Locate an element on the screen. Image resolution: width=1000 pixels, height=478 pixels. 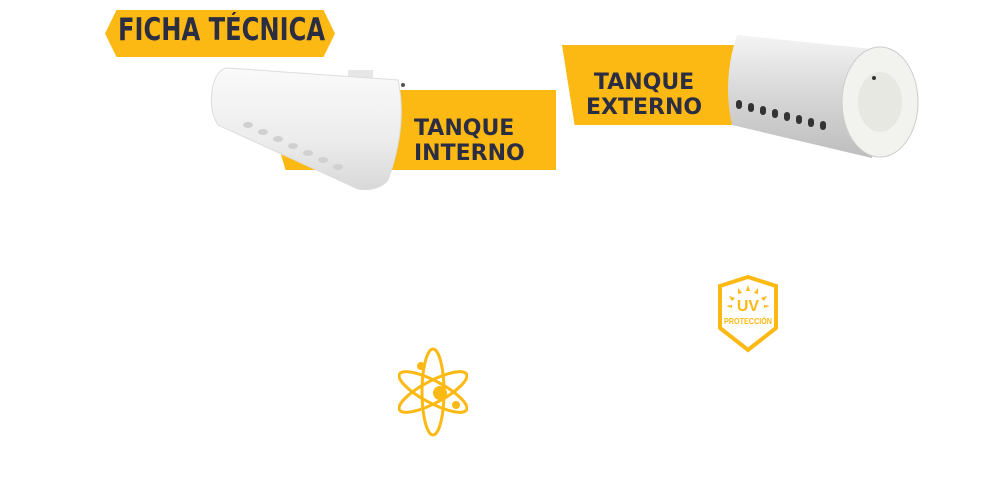
external-tank-banner is located at coordinates (652, 85).